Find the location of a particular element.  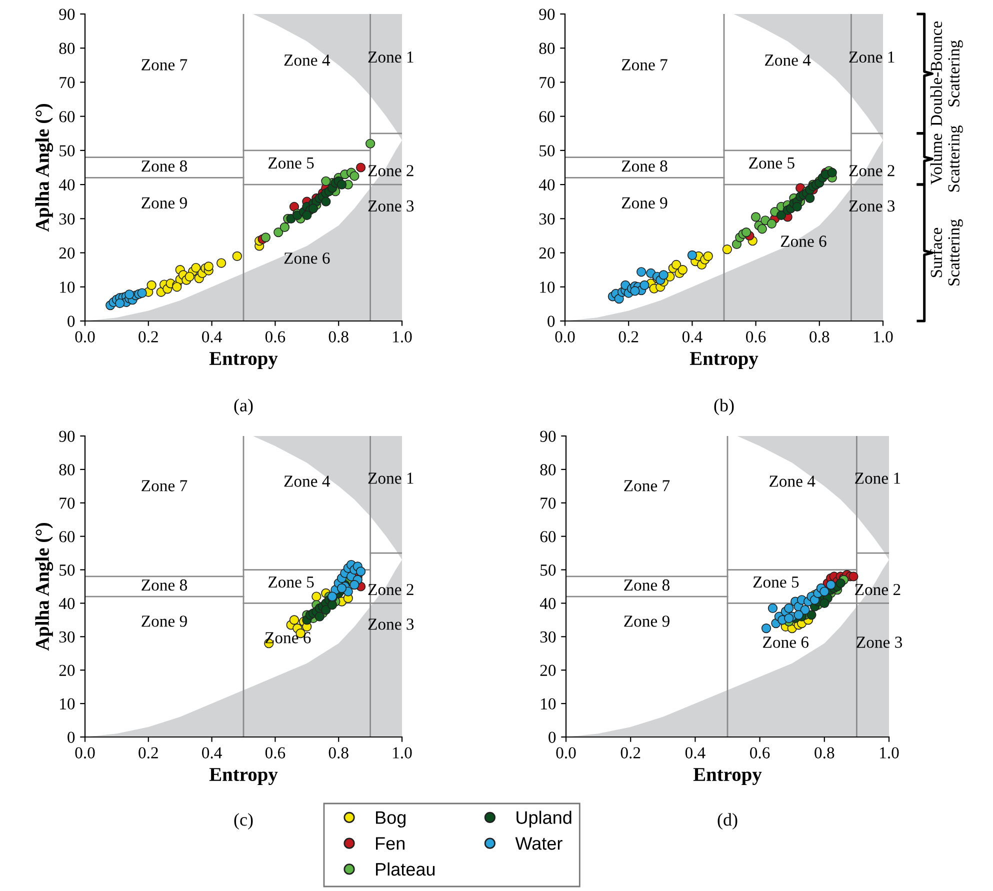

legend-label: Upland is located at coordinates (544, 819).